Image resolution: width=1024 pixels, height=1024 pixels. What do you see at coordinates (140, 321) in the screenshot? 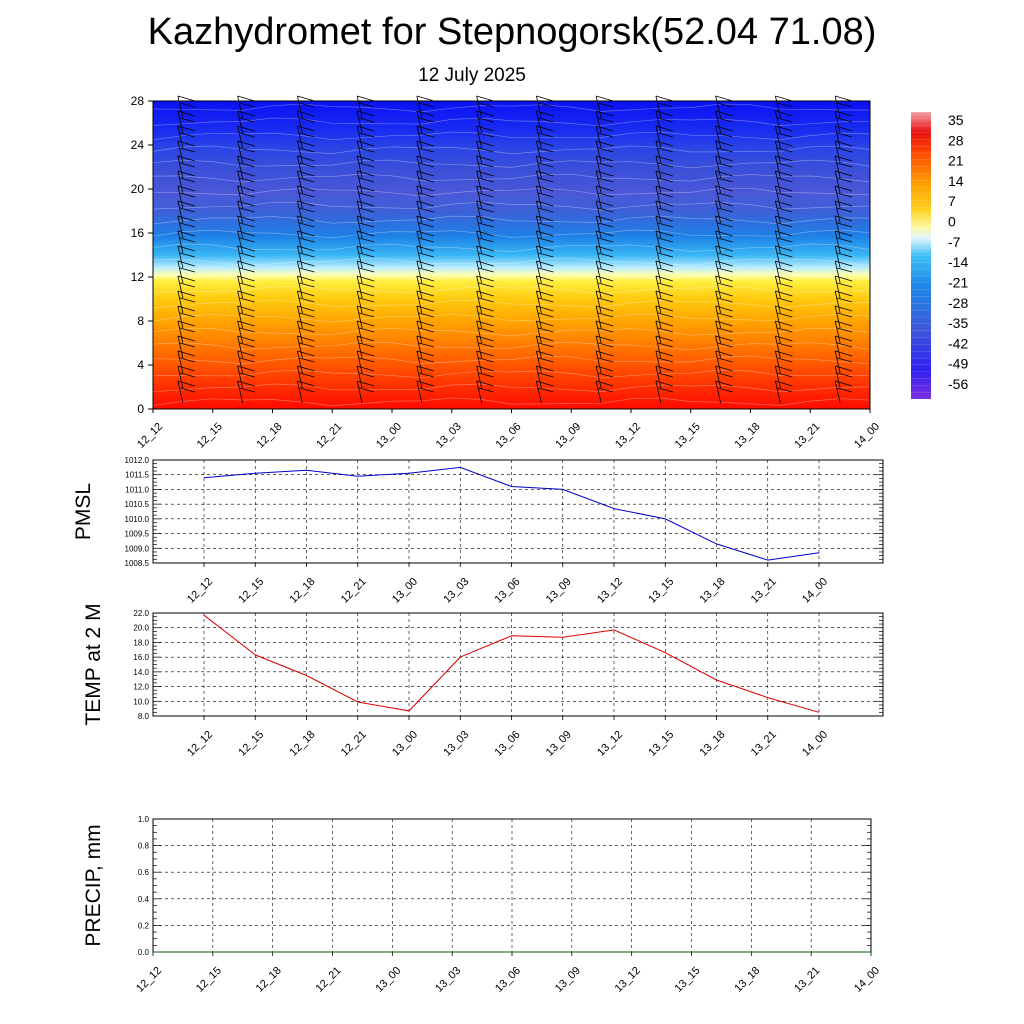
I see `profile-ytick-label: 8` at bounding box center [140, 321].